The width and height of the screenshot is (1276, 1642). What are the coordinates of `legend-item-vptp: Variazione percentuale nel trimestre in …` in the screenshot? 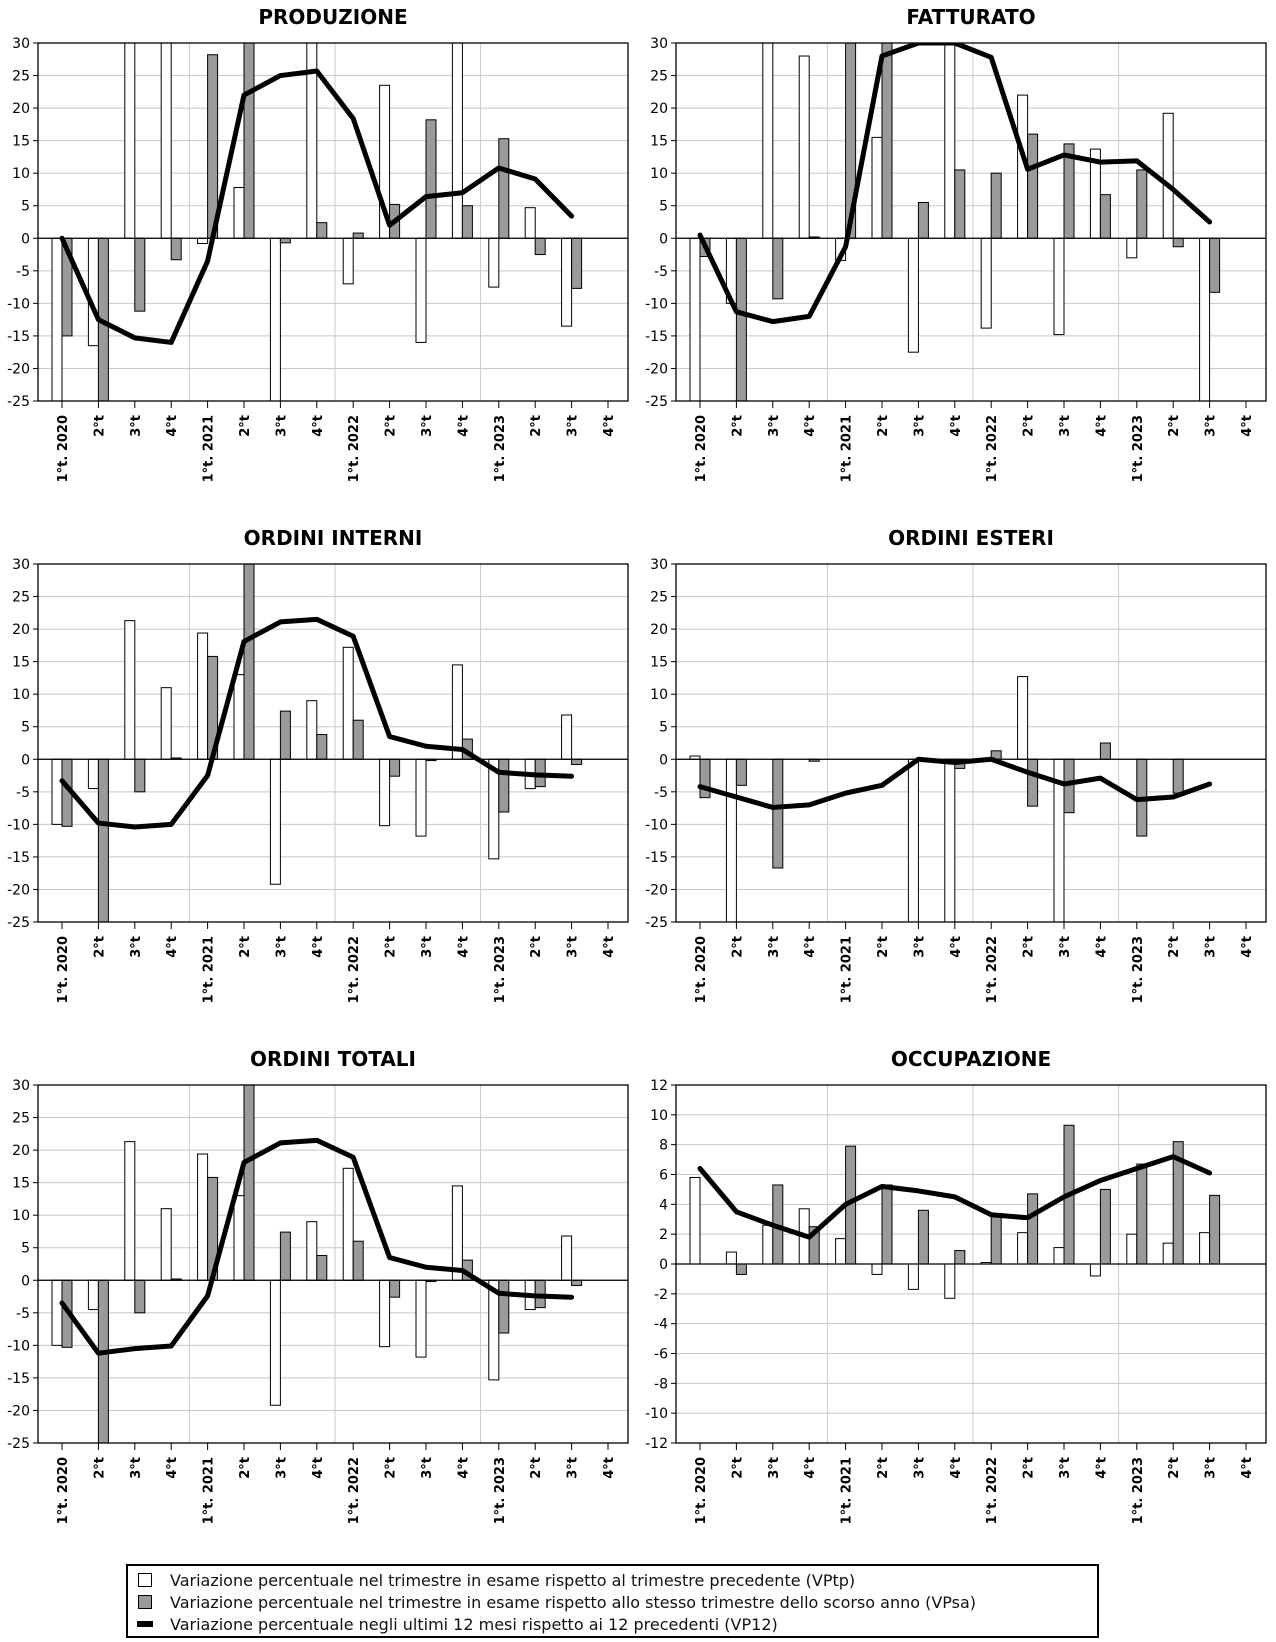 It's located at (496, 1580).